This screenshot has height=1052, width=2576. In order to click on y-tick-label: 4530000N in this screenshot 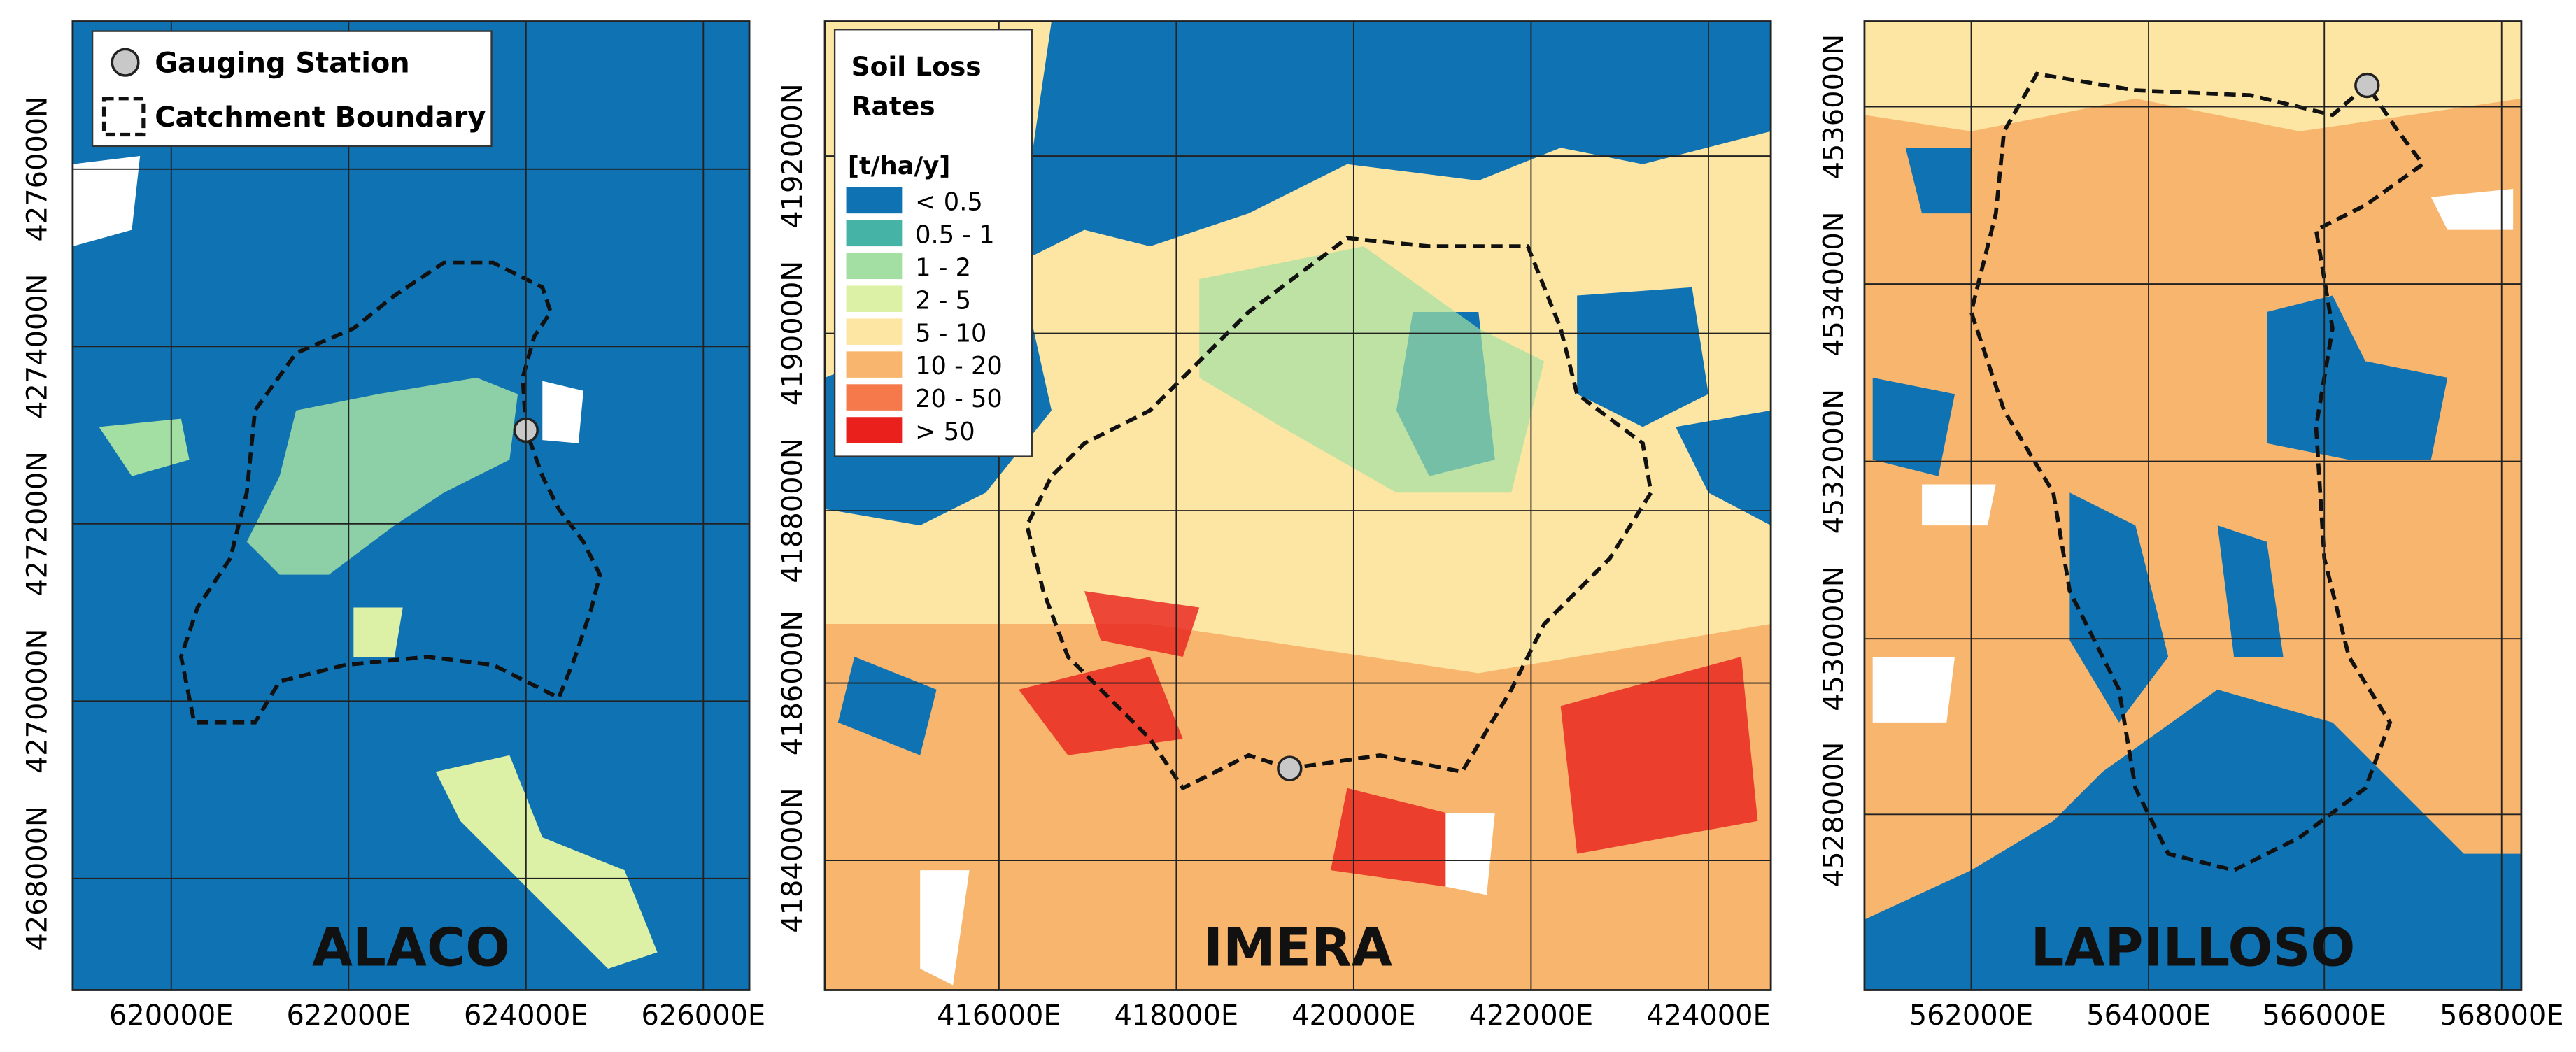, I will do `click(1834, 638)`.